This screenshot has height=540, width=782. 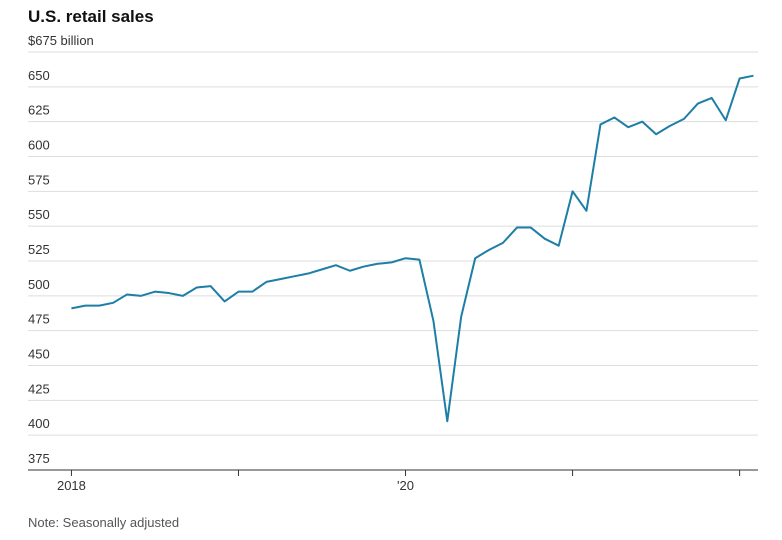 What do you see at coordinates (405, 485) in the screenshot?
I see `x-tick-label: '20` at bounding box center [405, 485].